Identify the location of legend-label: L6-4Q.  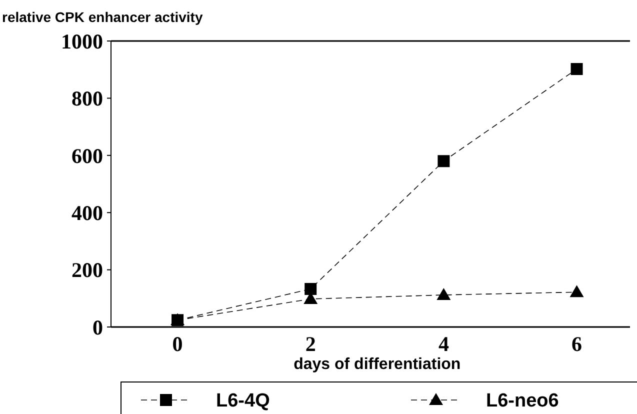
(243, 401).